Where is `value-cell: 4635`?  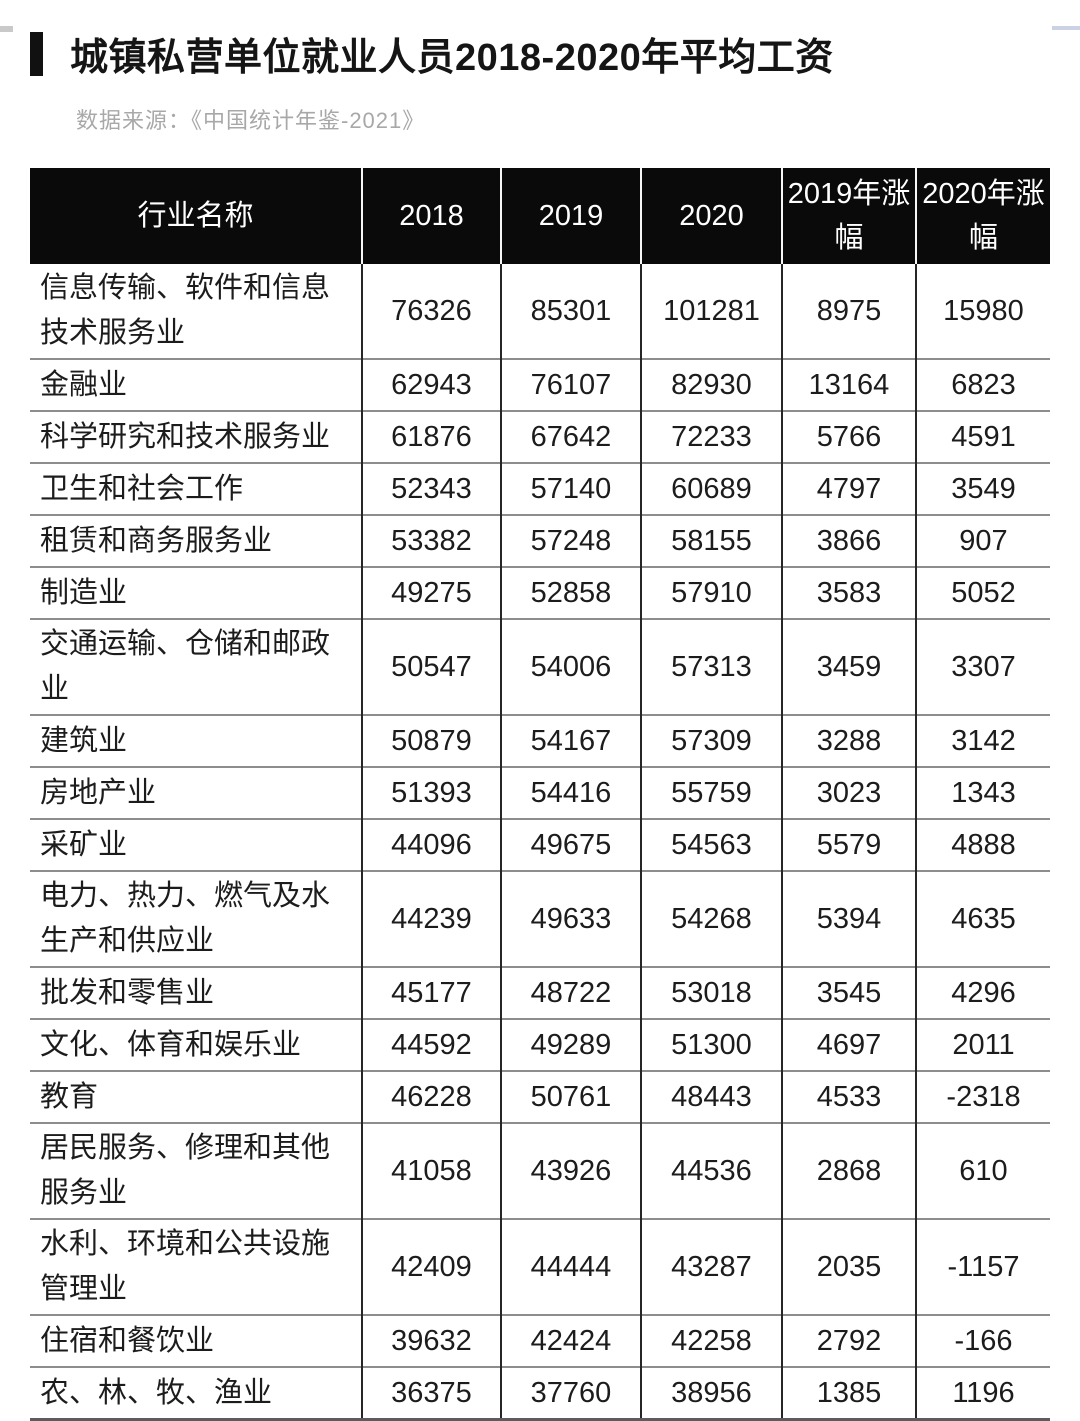 value-cell: 4635 is located at coordinates (982, 918).